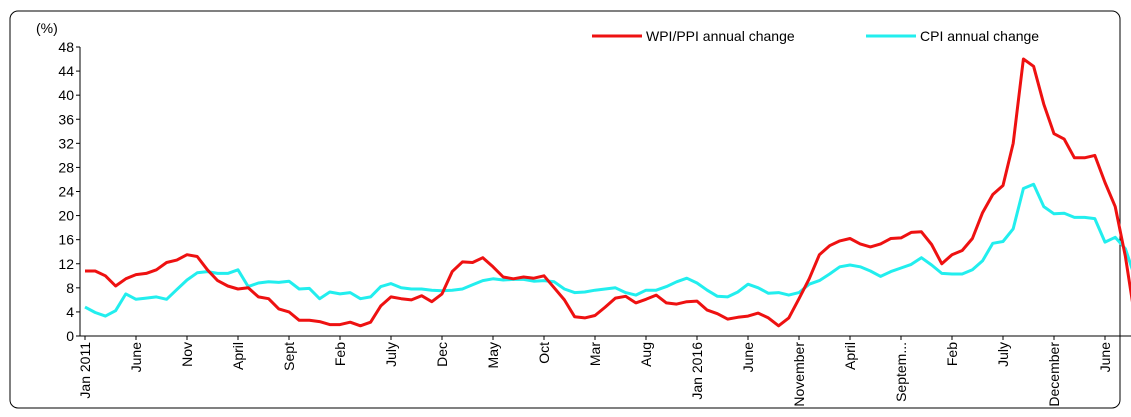 This screenshot has width=1131, height=417. What do you see at coordinates (66, 47) in the screenshot?
I see `y-tick-label: 48` at bounding box center [66, 47].